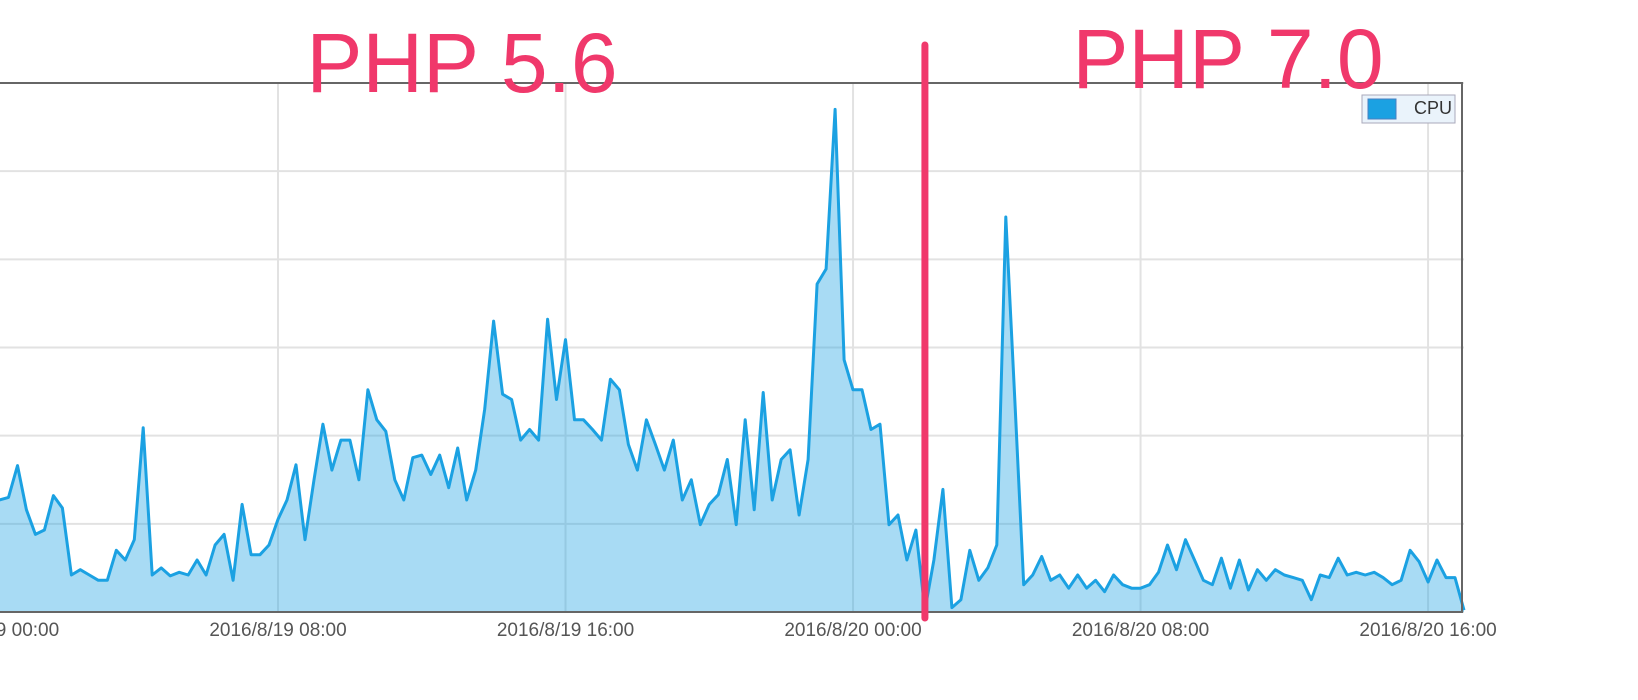 The width and height of the screenshot is (1638, 700). I want to click on x-tick-label: 2016/8/19 16:00, so click(565, 630).